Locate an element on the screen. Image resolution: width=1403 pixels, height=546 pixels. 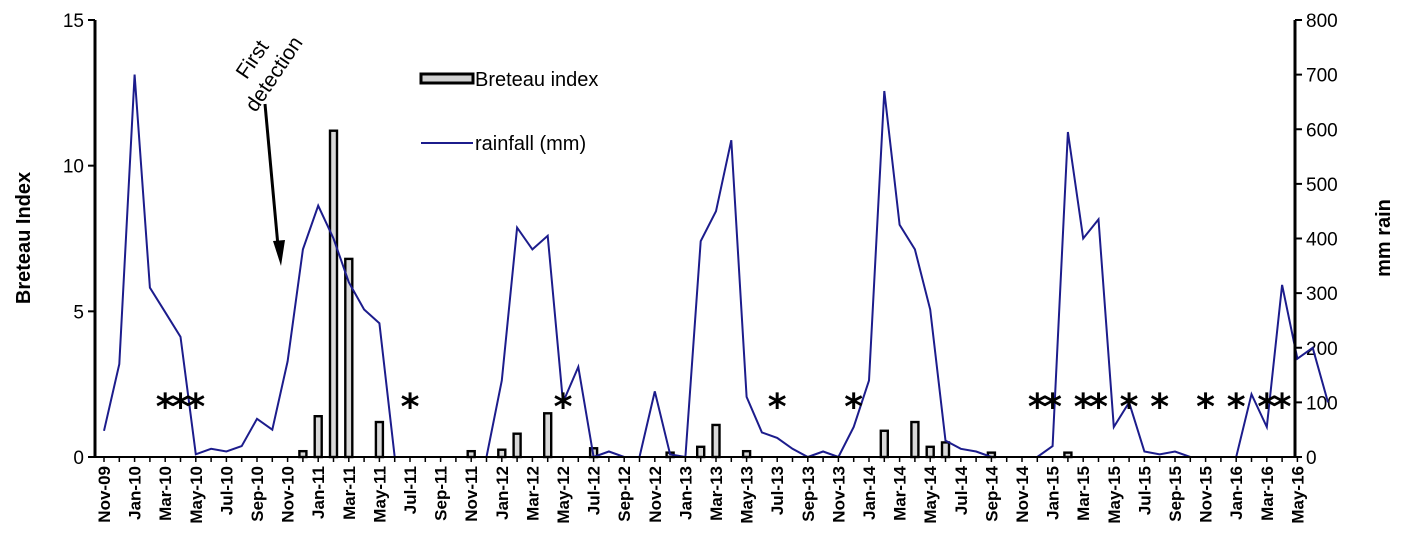
x-tick-label: Nov-09 is located at coordinates (104, 494).